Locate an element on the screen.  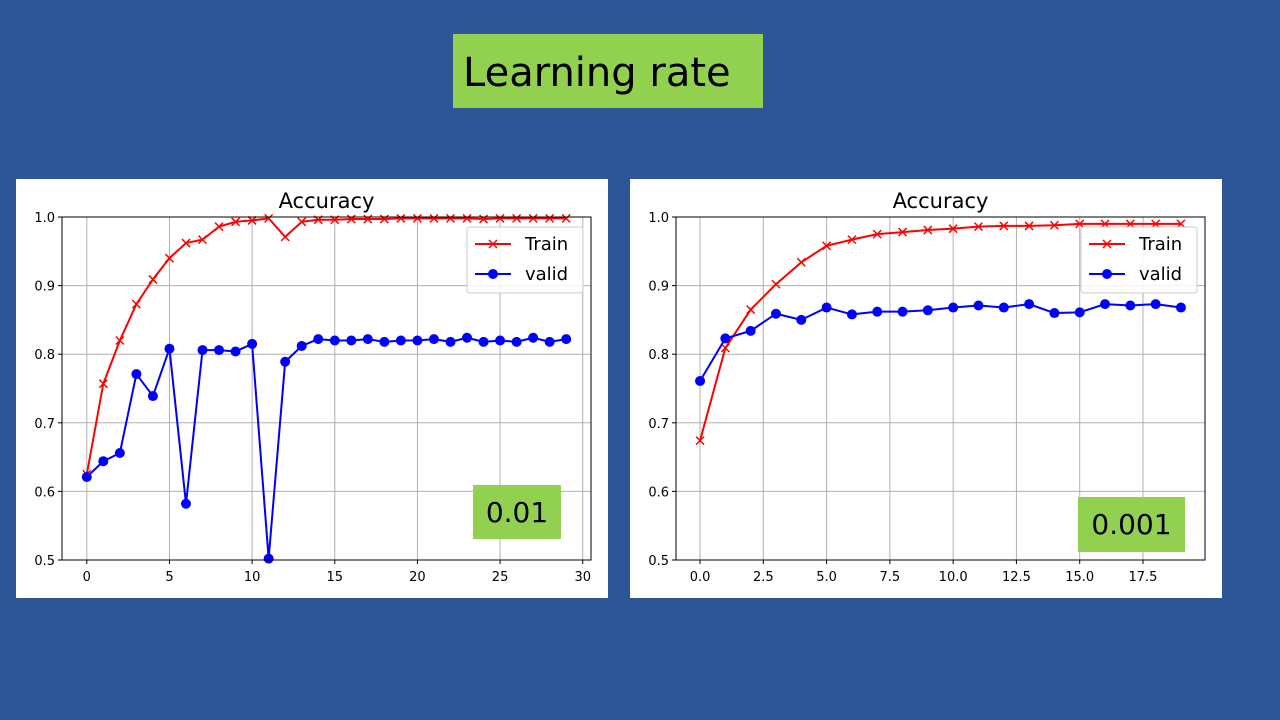
x-tick-label: 12.5 is located at coordinates (1016, 577).